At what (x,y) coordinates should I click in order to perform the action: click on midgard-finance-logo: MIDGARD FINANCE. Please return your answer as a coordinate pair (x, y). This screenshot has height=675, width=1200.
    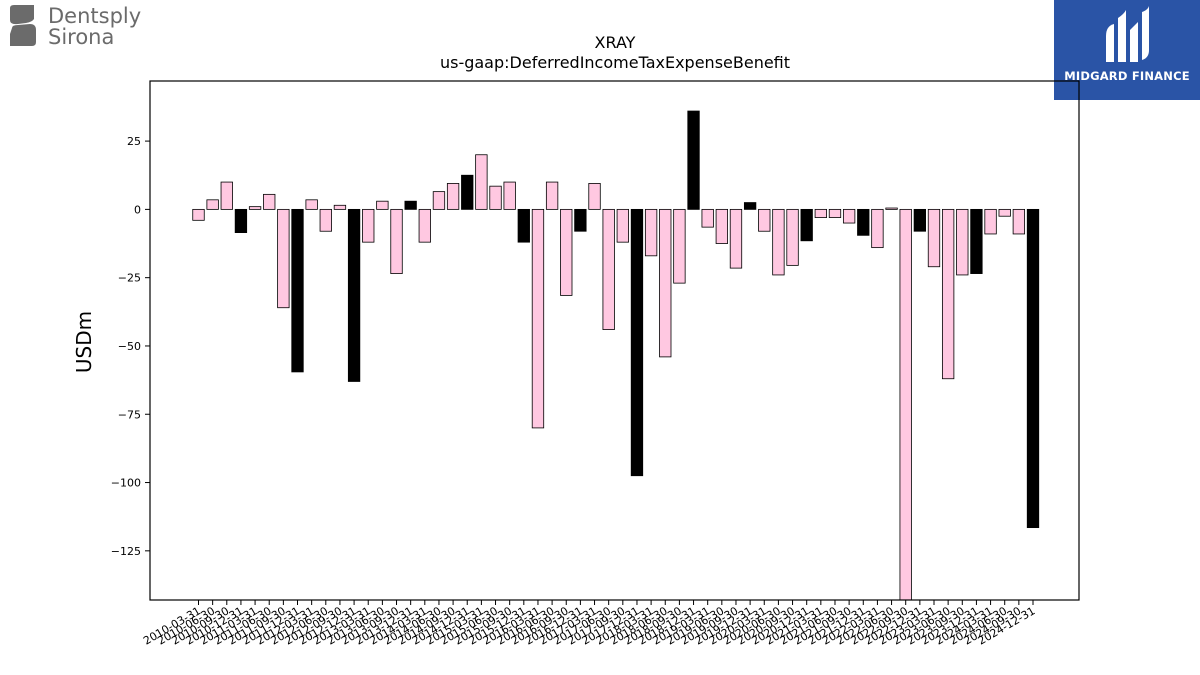
    Looking at the image, I should click on (1127, 50).